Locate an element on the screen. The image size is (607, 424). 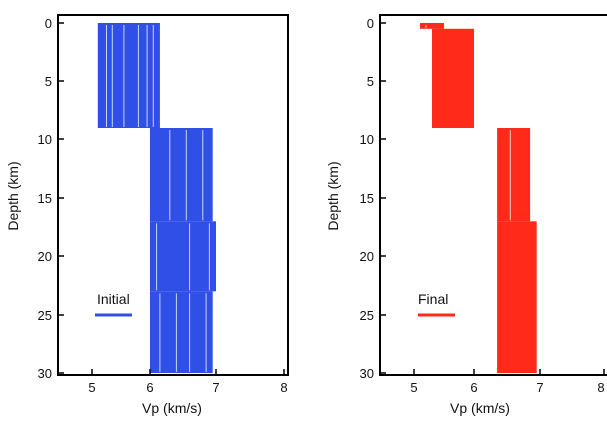
legend: Initial is located at coordinates (113, 304).